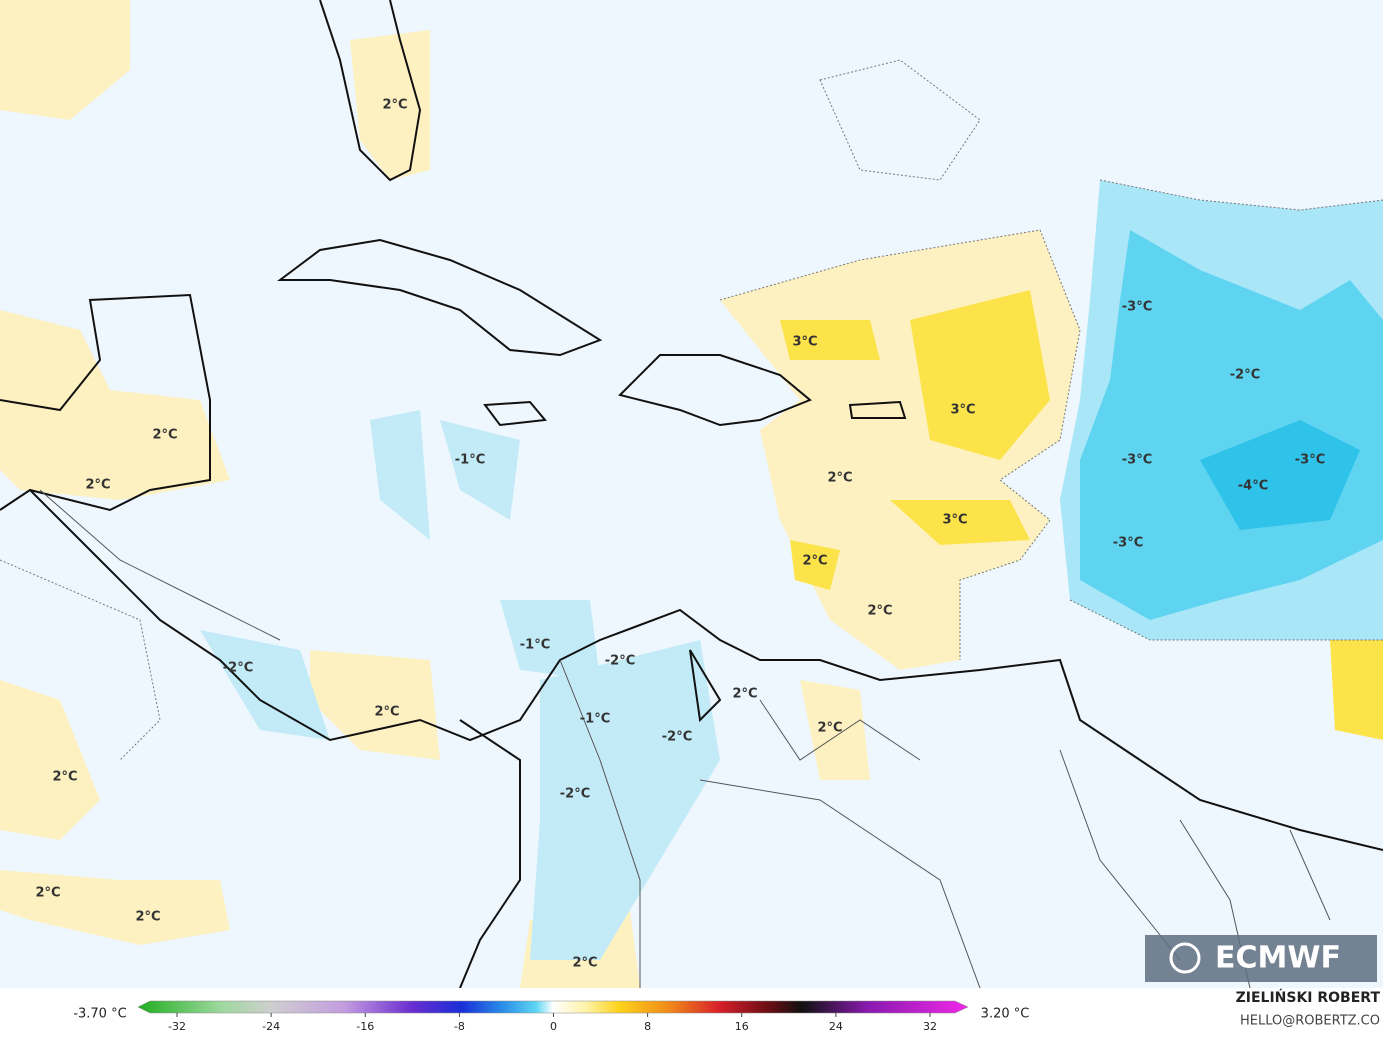 The height and width of the screenshot is (1039, 1383). I want to click on colorbar-tick-label: 0, so click(553, 1026).